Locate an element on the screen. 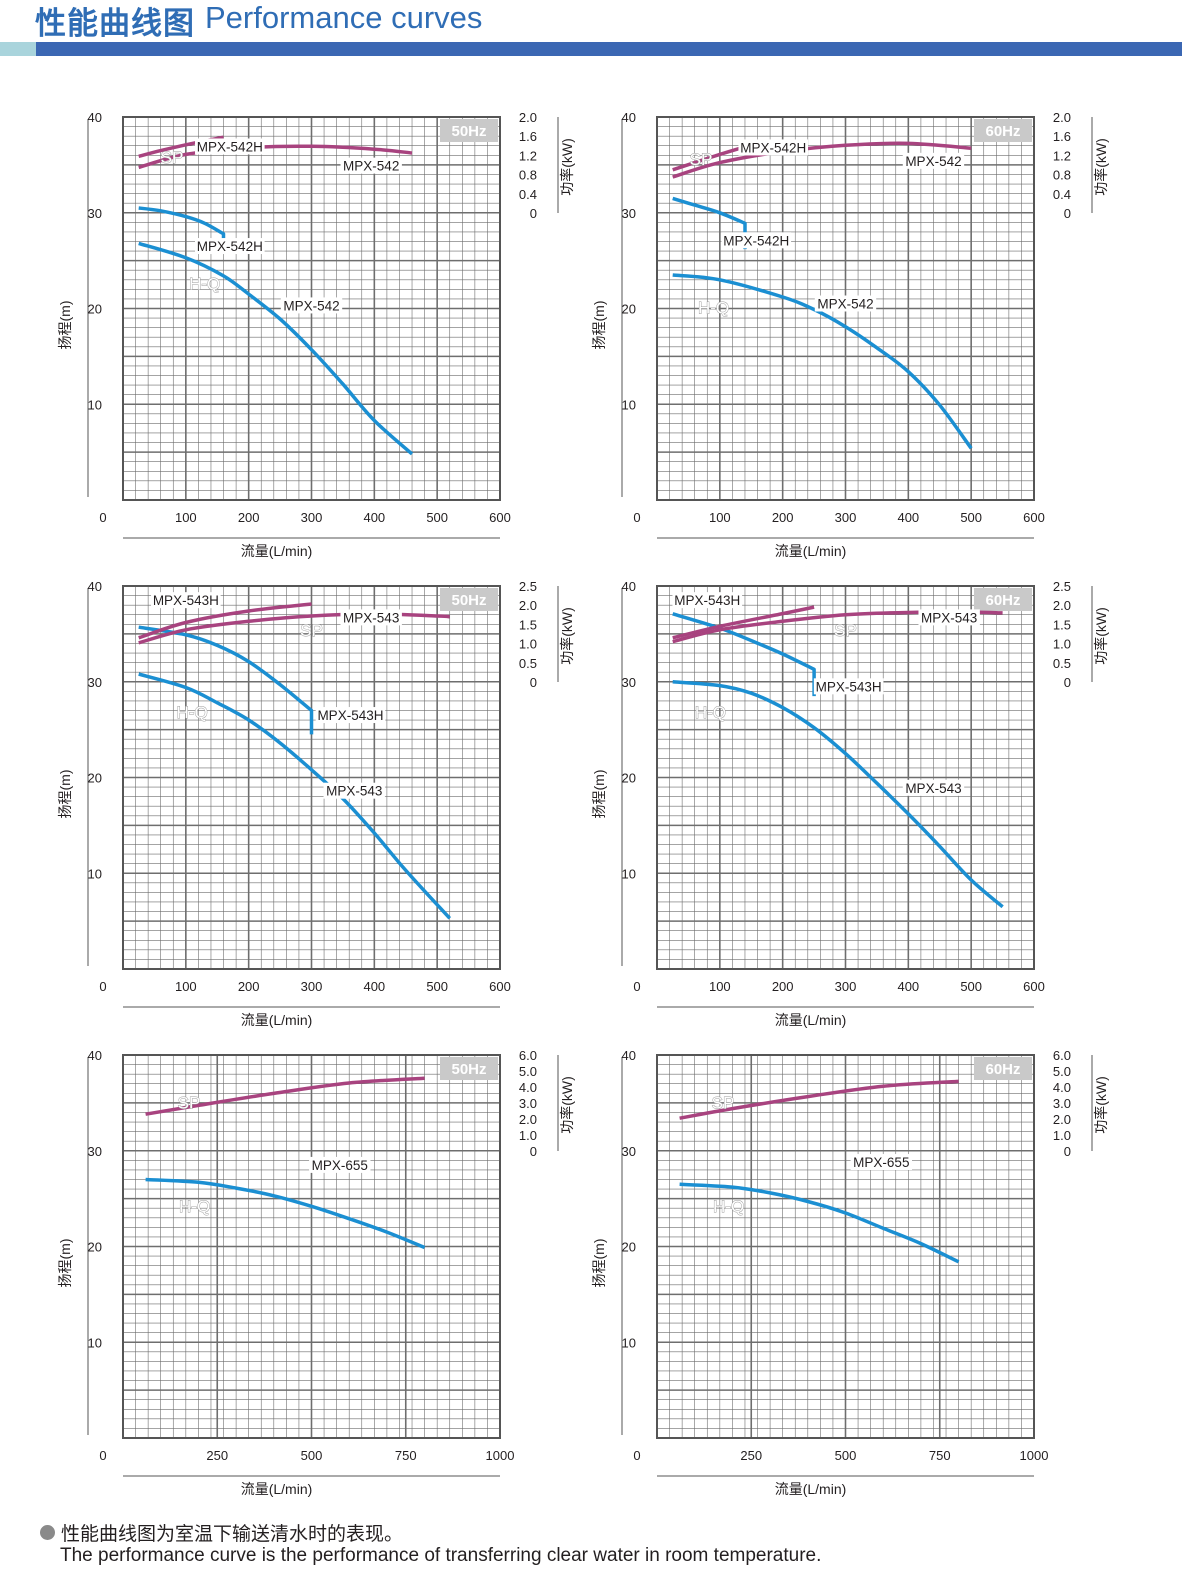  power-tick-label: 1.6 is located at coordinates (1062, 136).